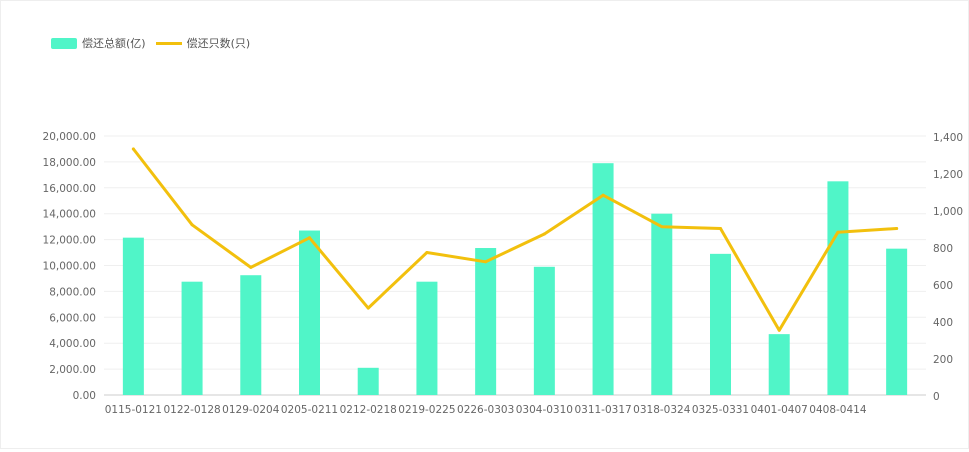 Image resolution: width=969 pixels, height=452 pixels. What do you see at coordinates (84, 396) in the screenshot?
I see `y-left-tick-label: 0.00` at bounding box center [84, 396].